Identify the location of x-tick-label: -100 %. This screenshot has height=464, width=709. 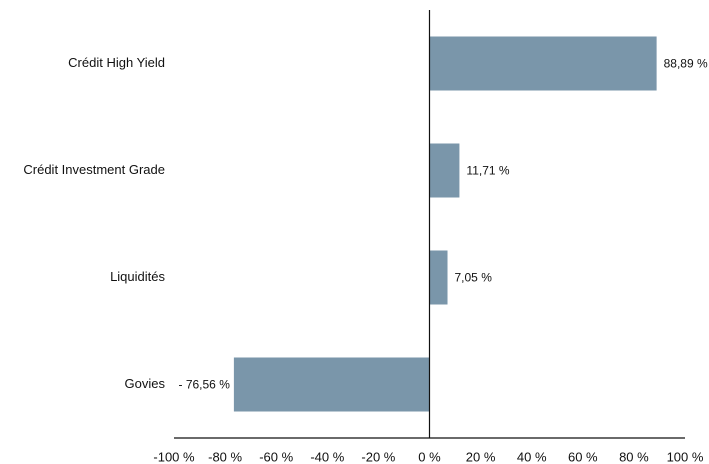
(174, 456).